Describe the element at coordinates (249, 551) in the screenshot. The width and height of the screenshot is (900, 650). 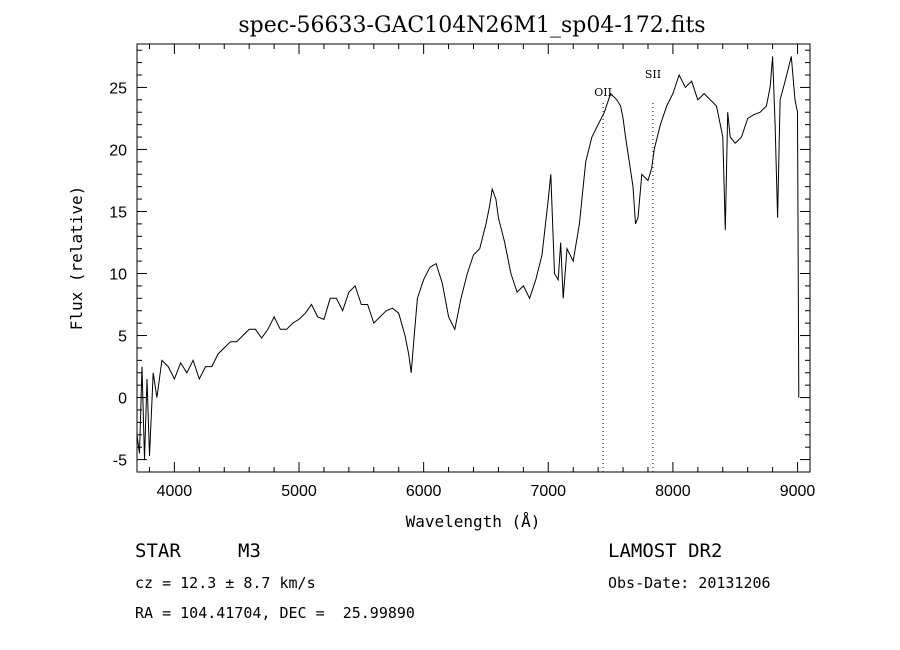
I see `object-subclass: M3` at that location.